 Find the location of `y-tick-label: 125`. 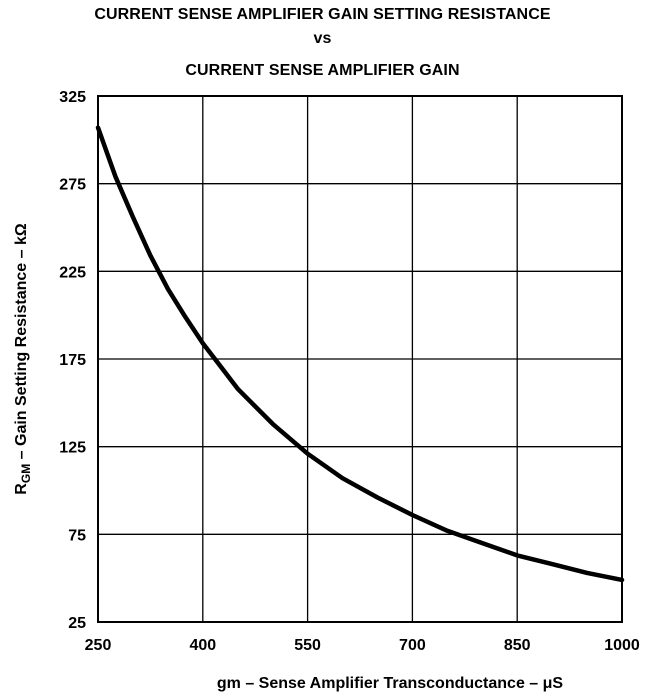

y-tick-label: 125 is located at coordinates (72, 448).